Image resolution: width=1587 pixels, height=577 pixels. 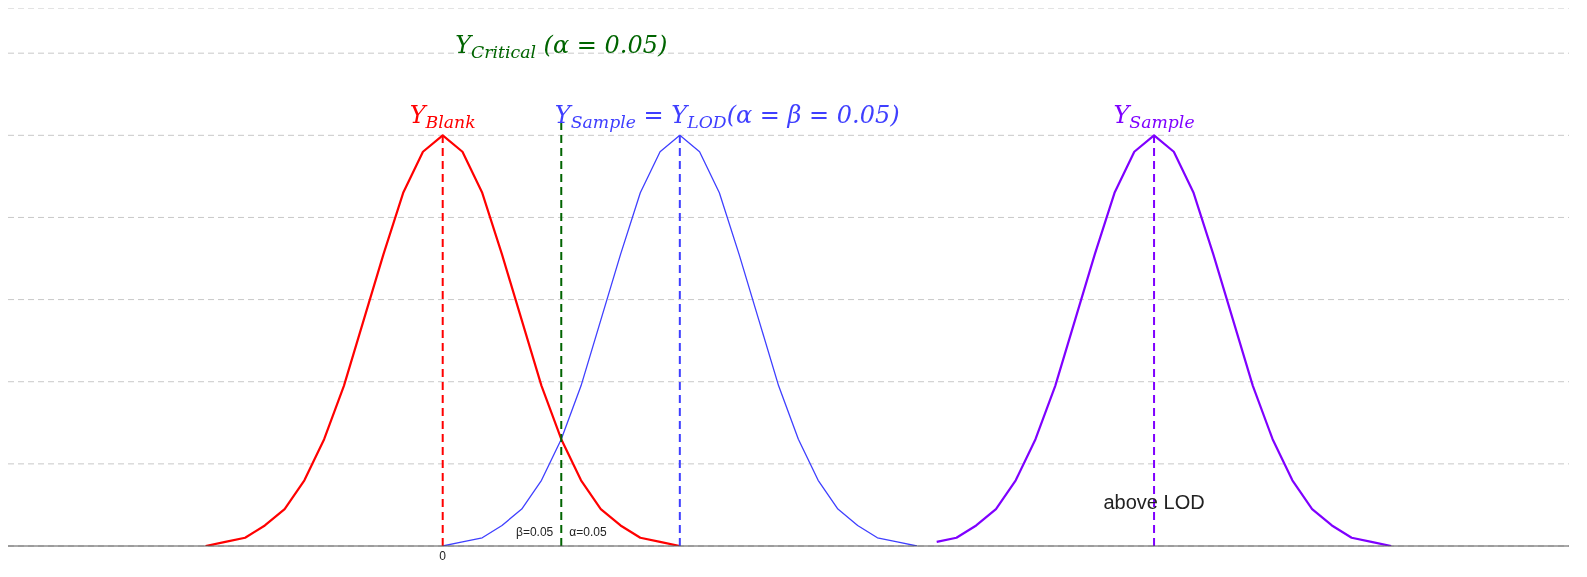 I want to click on text: Y$_{Critical}$ (α = 0.05), so click(x=561, y=47).